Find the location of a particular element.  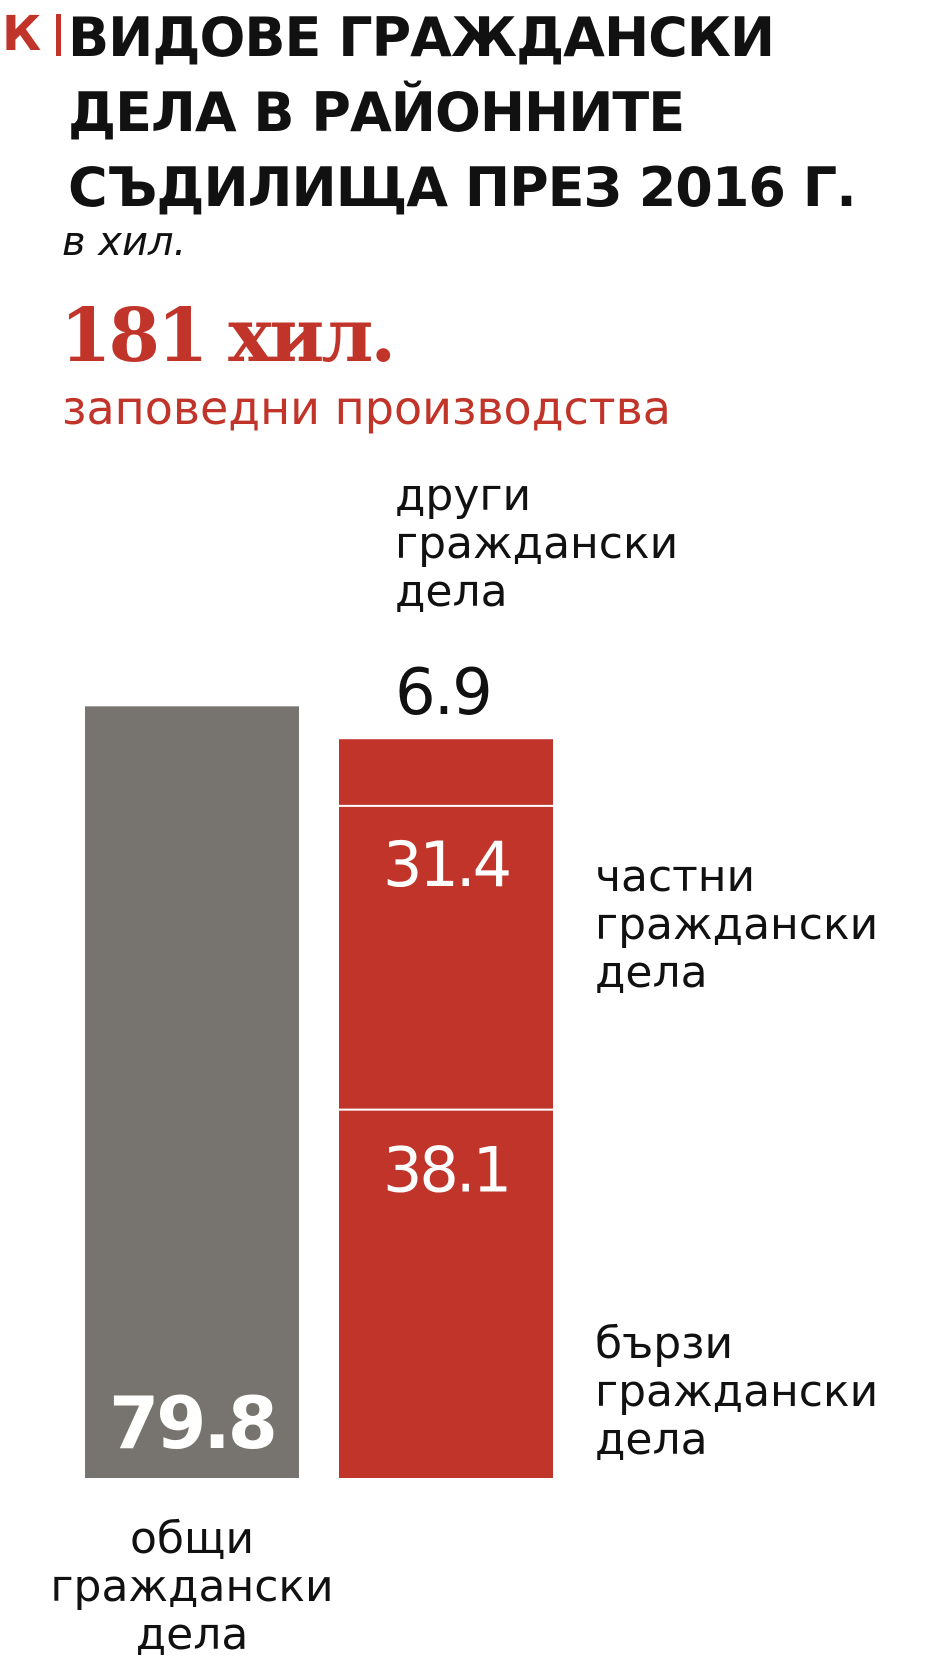

segment-value-label: 6.9 is located at coordinates (443, 693).